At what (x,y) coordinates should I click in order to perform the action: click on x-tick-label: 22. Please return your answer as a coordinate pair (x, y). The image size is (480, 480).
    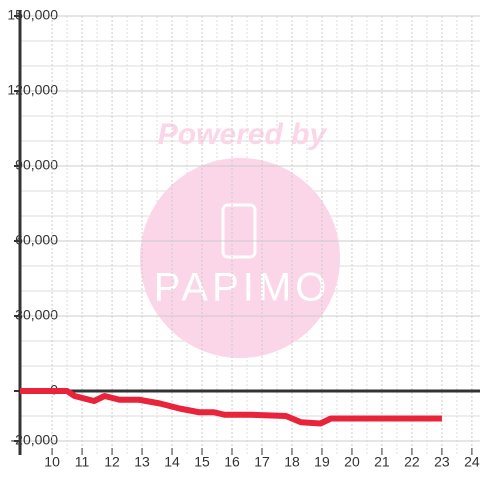
    Looking at the image, I should click on (412, 462).